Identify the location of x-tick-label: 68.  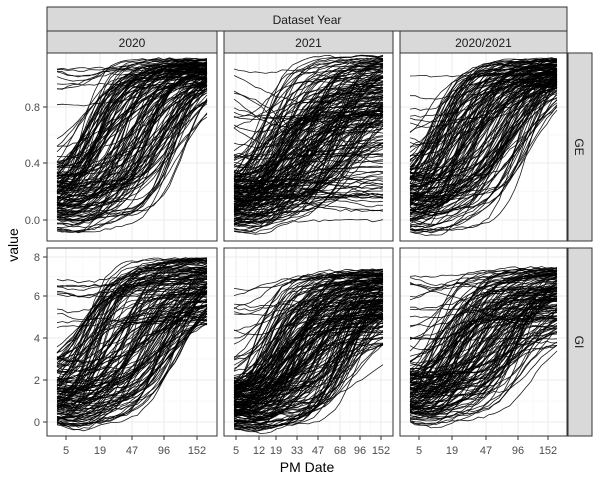
(340, 451).